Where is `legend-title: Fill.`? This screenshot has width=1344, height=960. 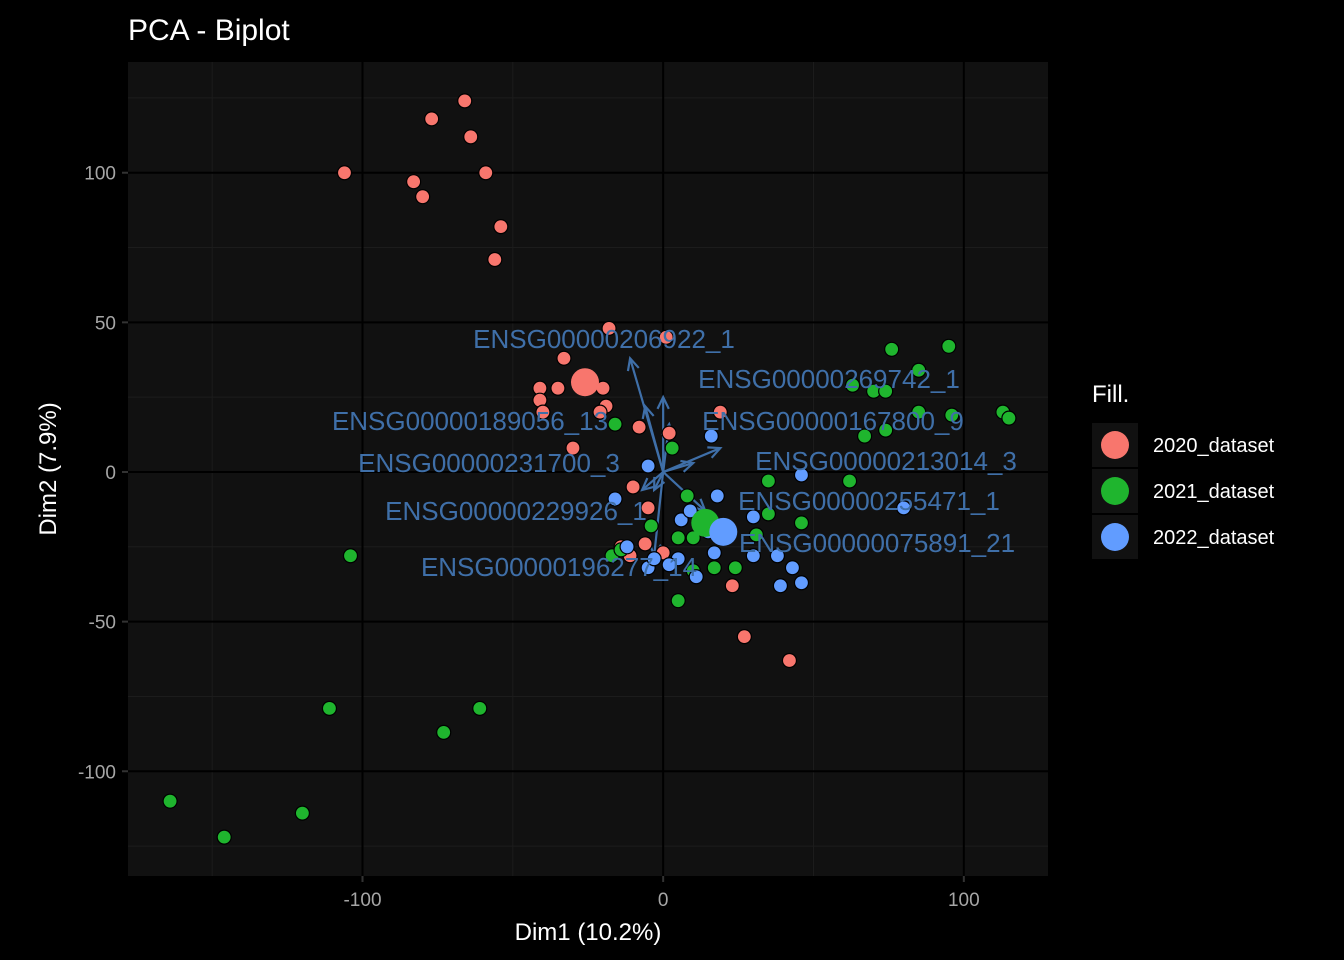 legend-title: Fill. is located at coordinates (1110, 394).